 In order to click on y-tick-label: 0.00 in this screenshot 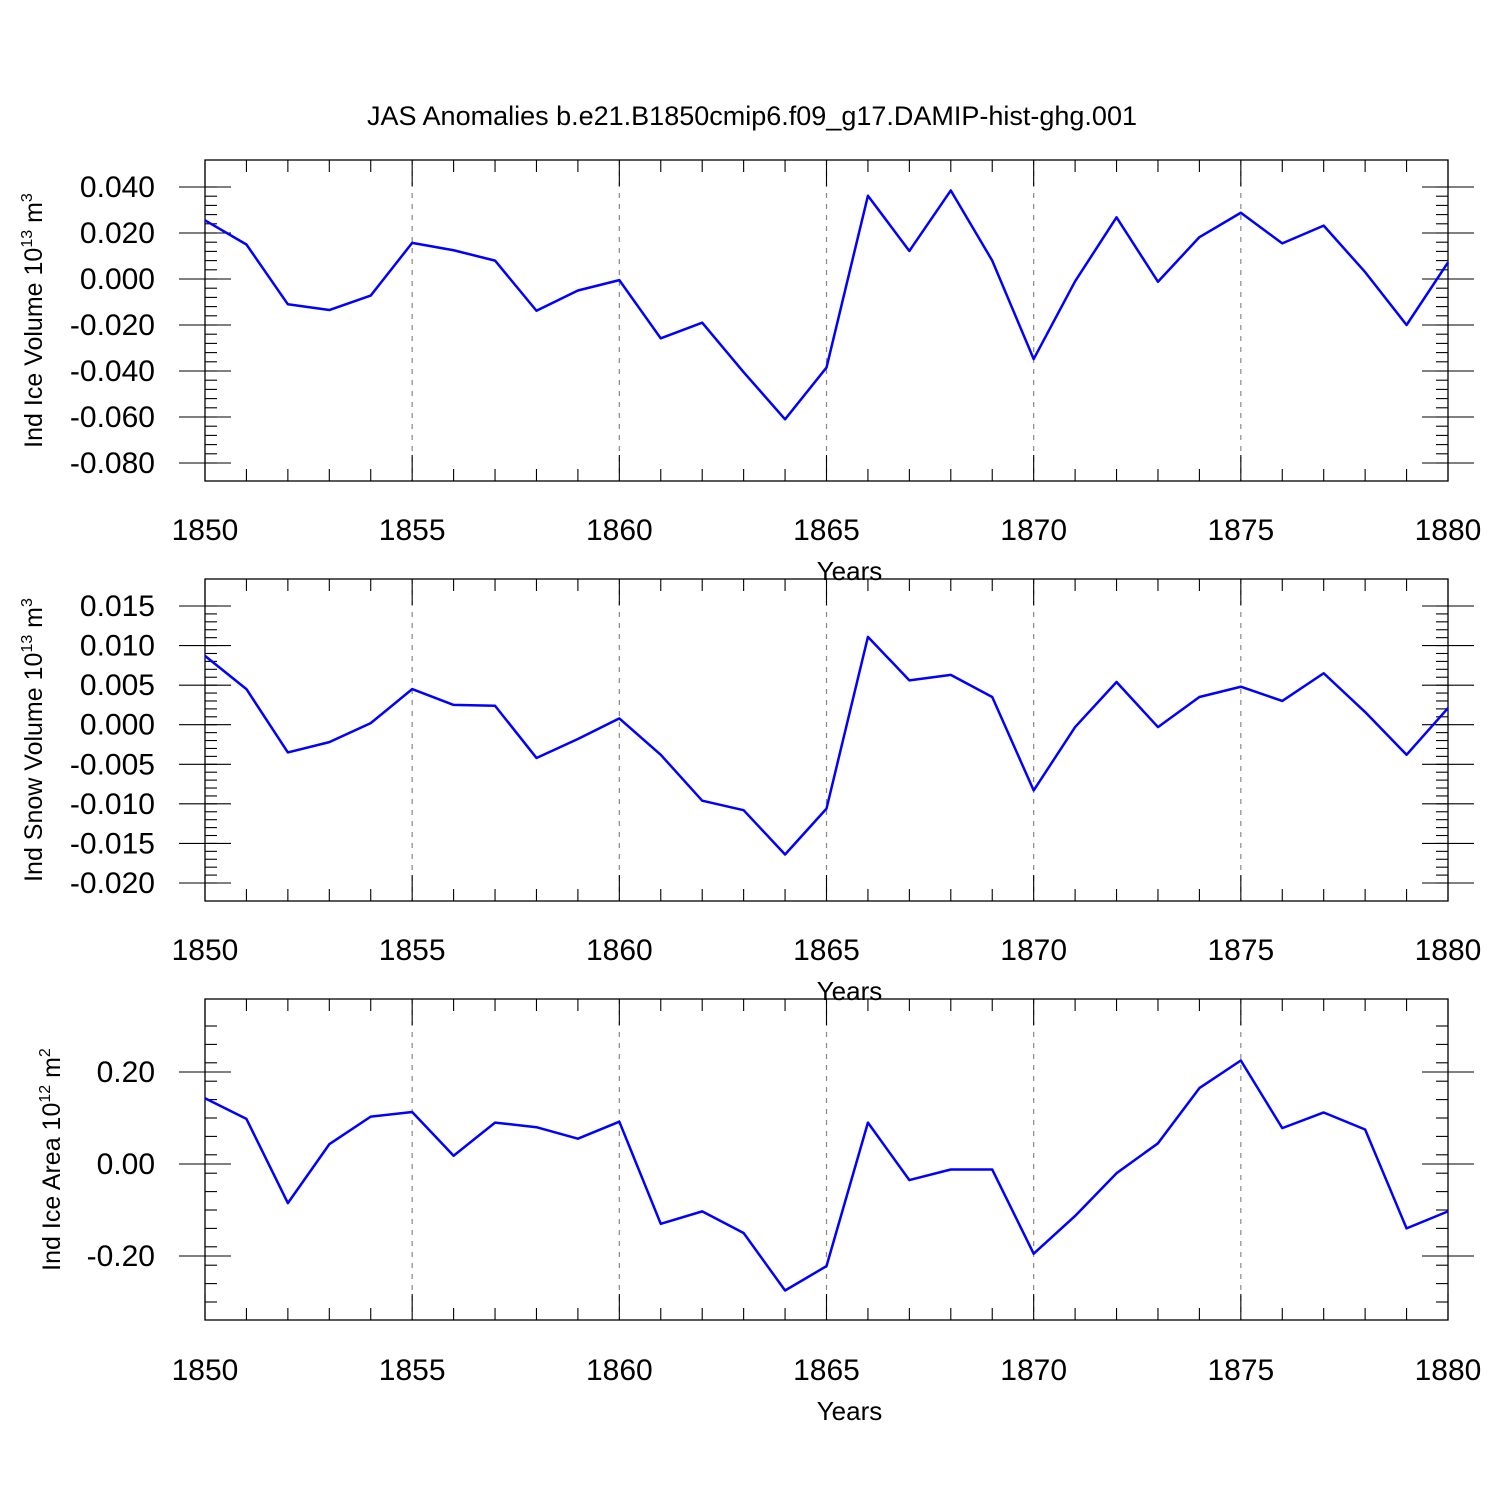, I will do `click(126, 1164)`.